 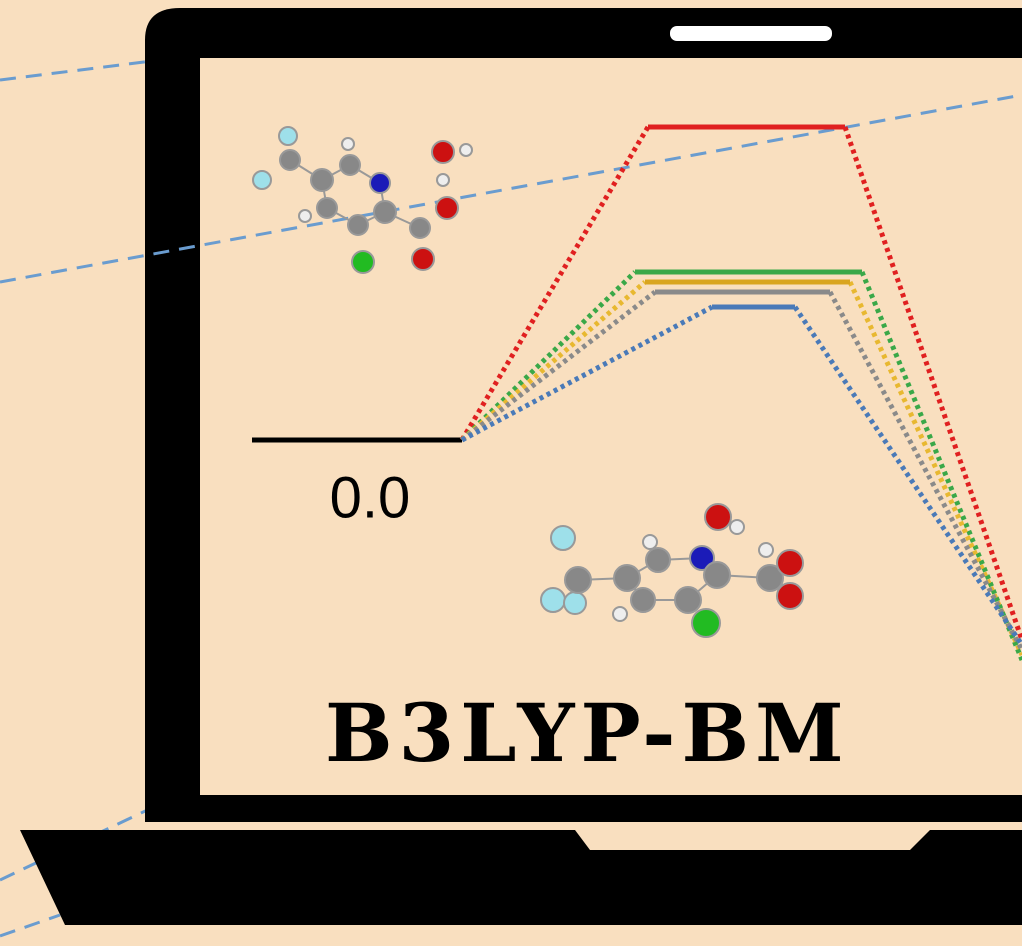 I want to click on dashed-line, so click(x=30, y=925).